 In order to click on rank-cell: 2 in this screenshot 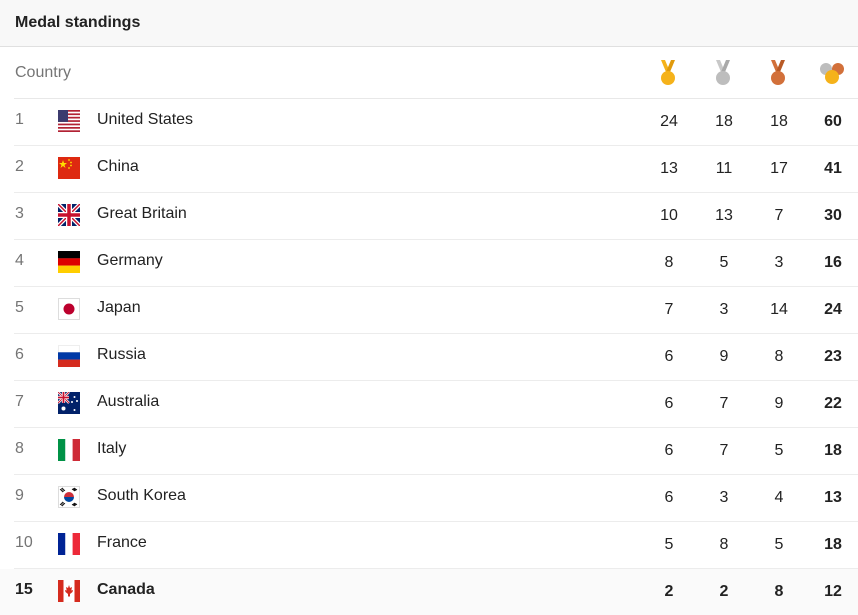, I will do `click(19, 166)`.